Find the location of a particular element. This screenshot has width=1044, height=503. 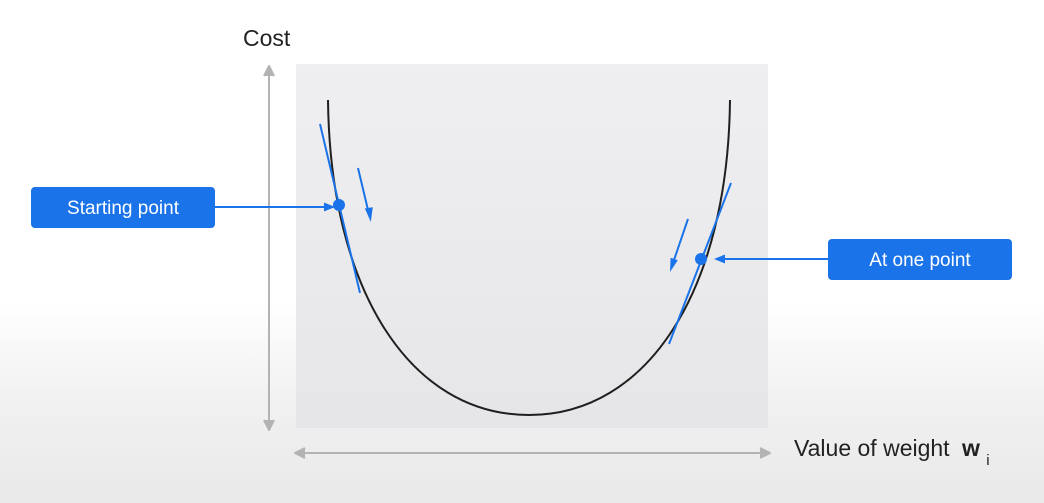

x-axis-label: Value of weight w i is located at coordinates (892, 452).